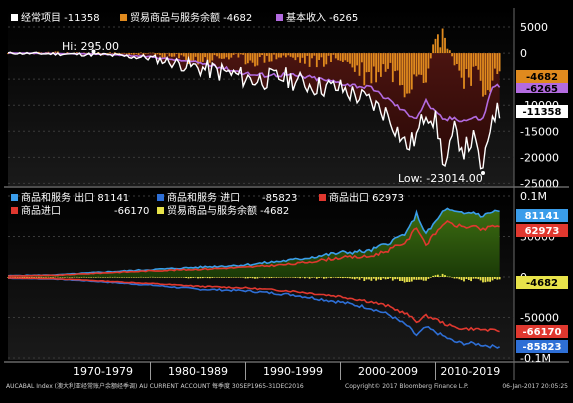  What do you see at coordinates (253, 305) in the screenshot?
I see `goods-imports-line` at bounding box center [253, 305].